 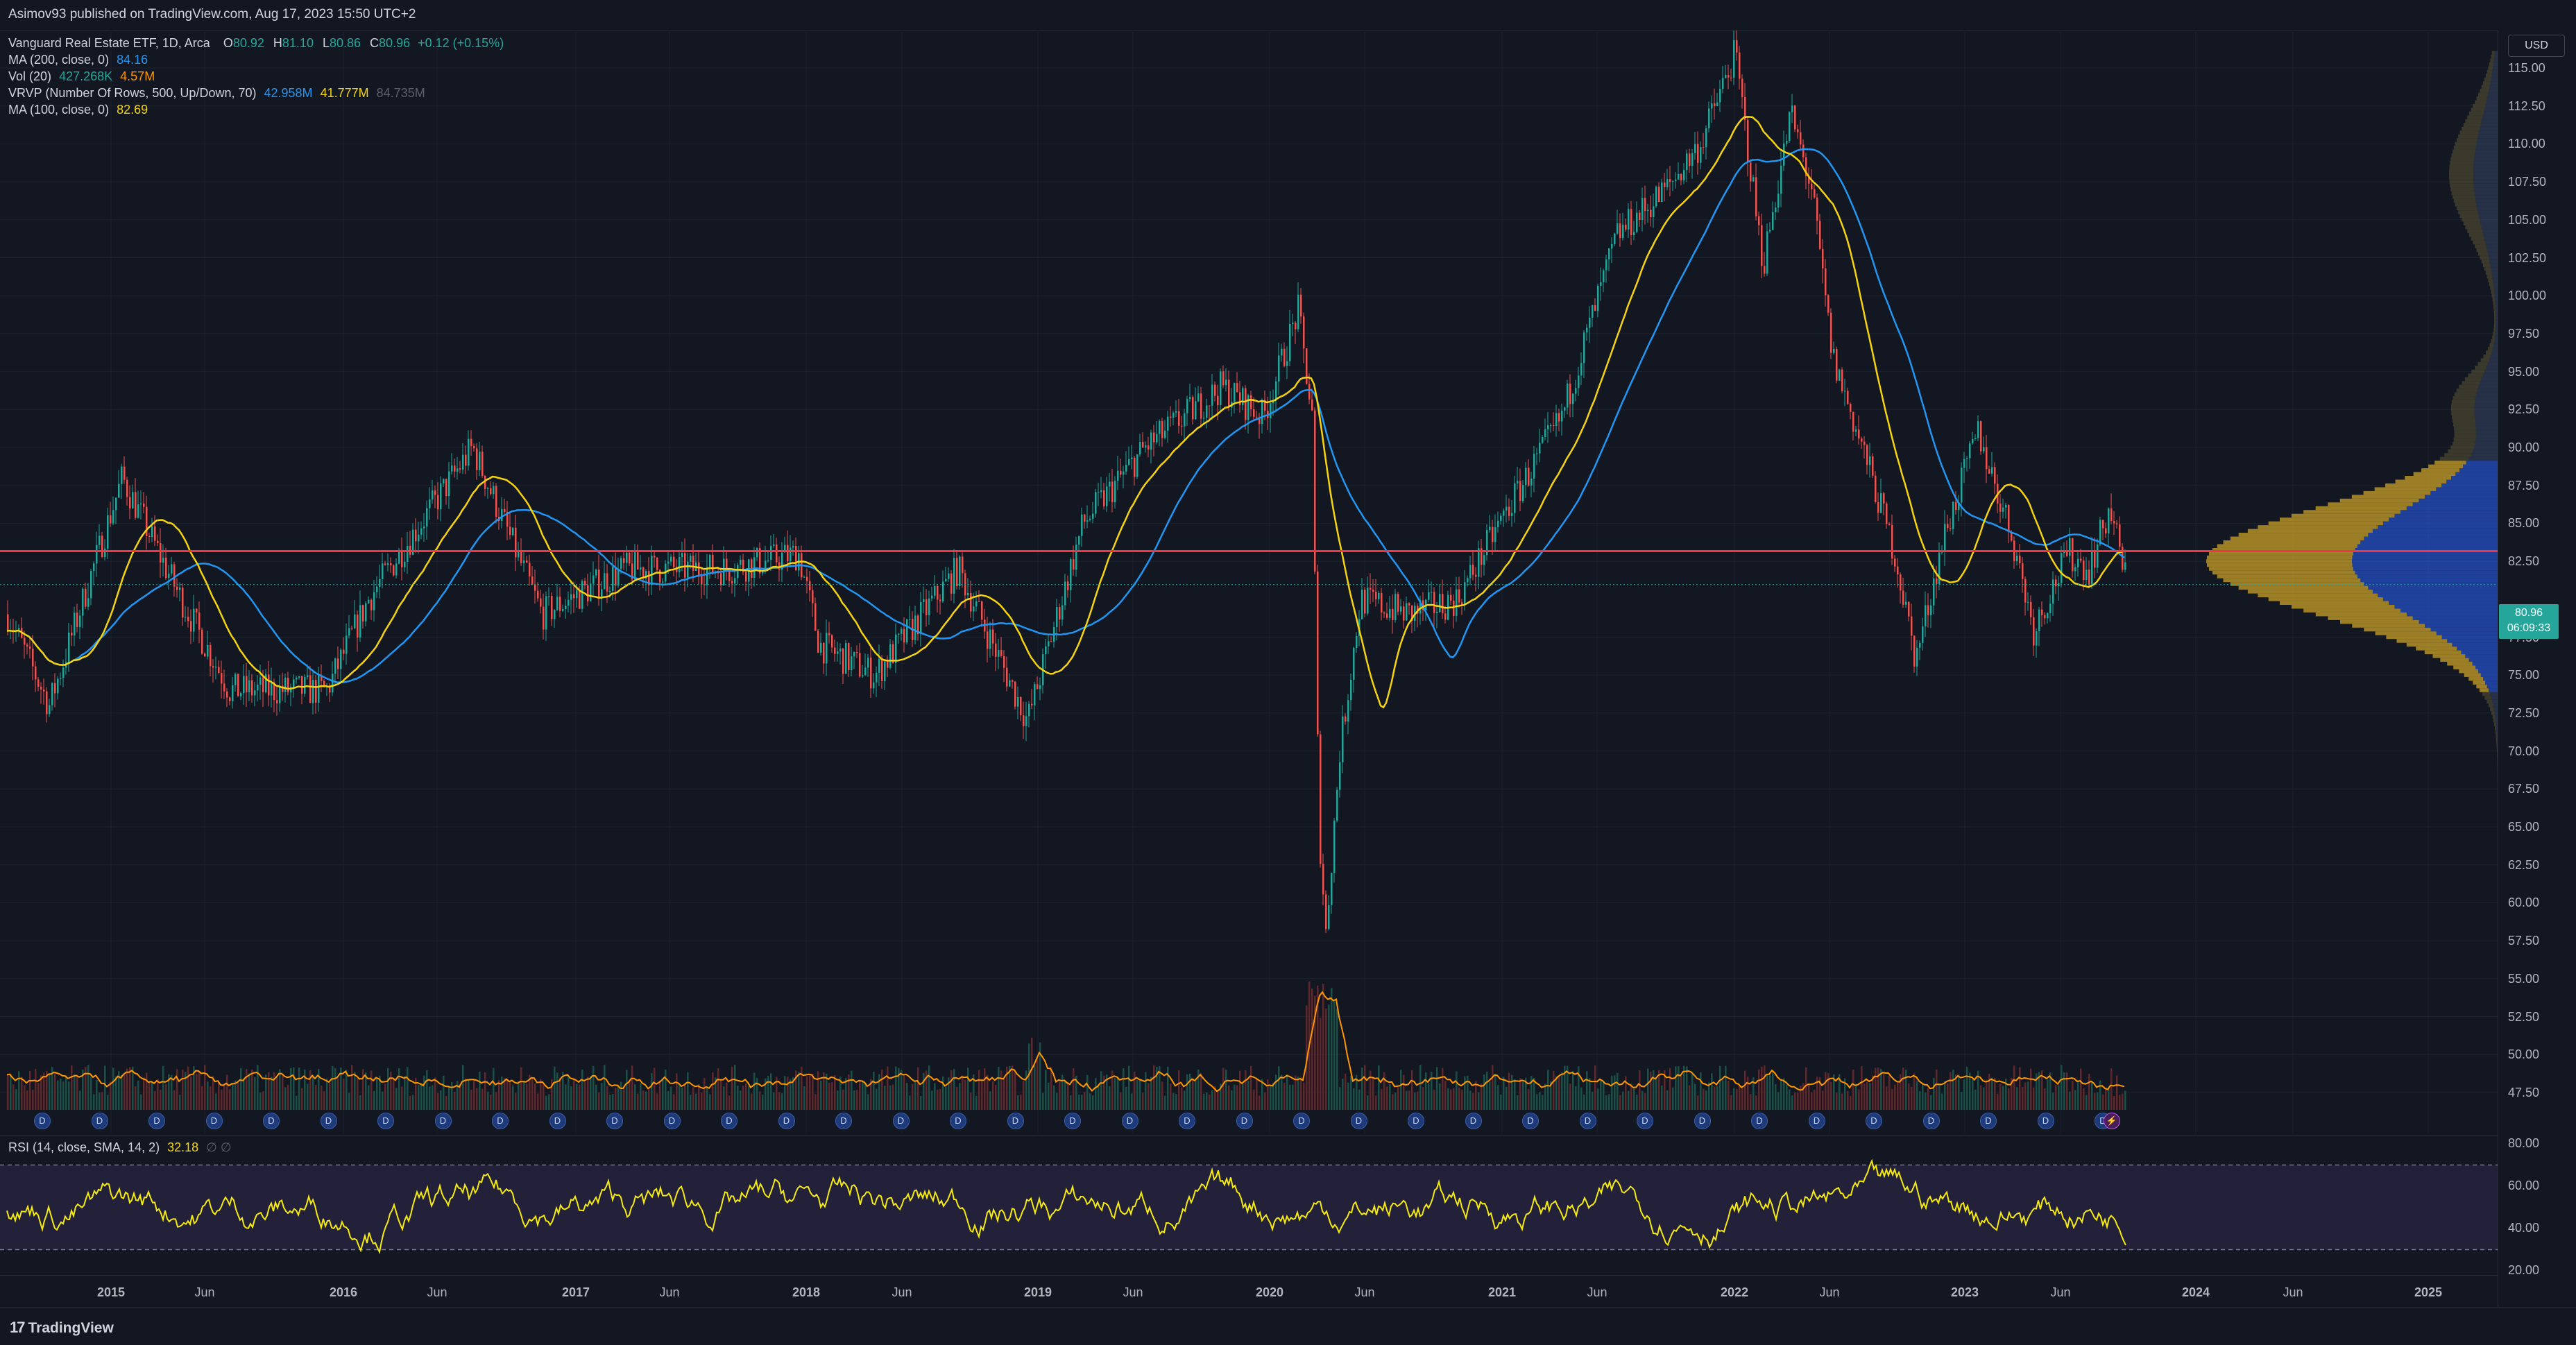 I want to click on price-tick: 85.00, so click(x=2523, y=523).